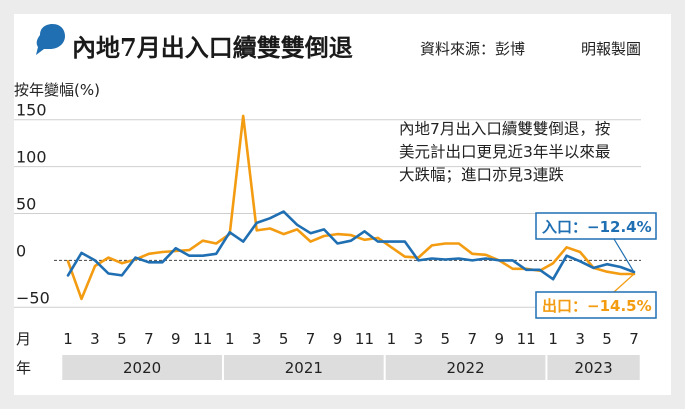  Describe the element at coordinates (21, 250) in the screenshot. I see `y-tick-label: 0` at that location.